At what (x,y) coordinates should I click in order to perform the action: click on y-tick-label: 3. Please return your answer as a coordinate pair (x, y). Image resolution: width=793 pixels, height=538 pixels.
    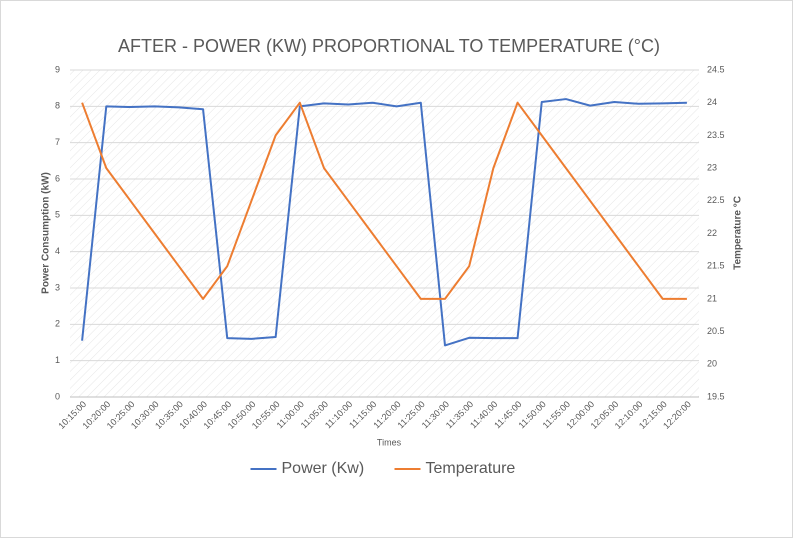
    Looking at the image, I should click on (57, 287).